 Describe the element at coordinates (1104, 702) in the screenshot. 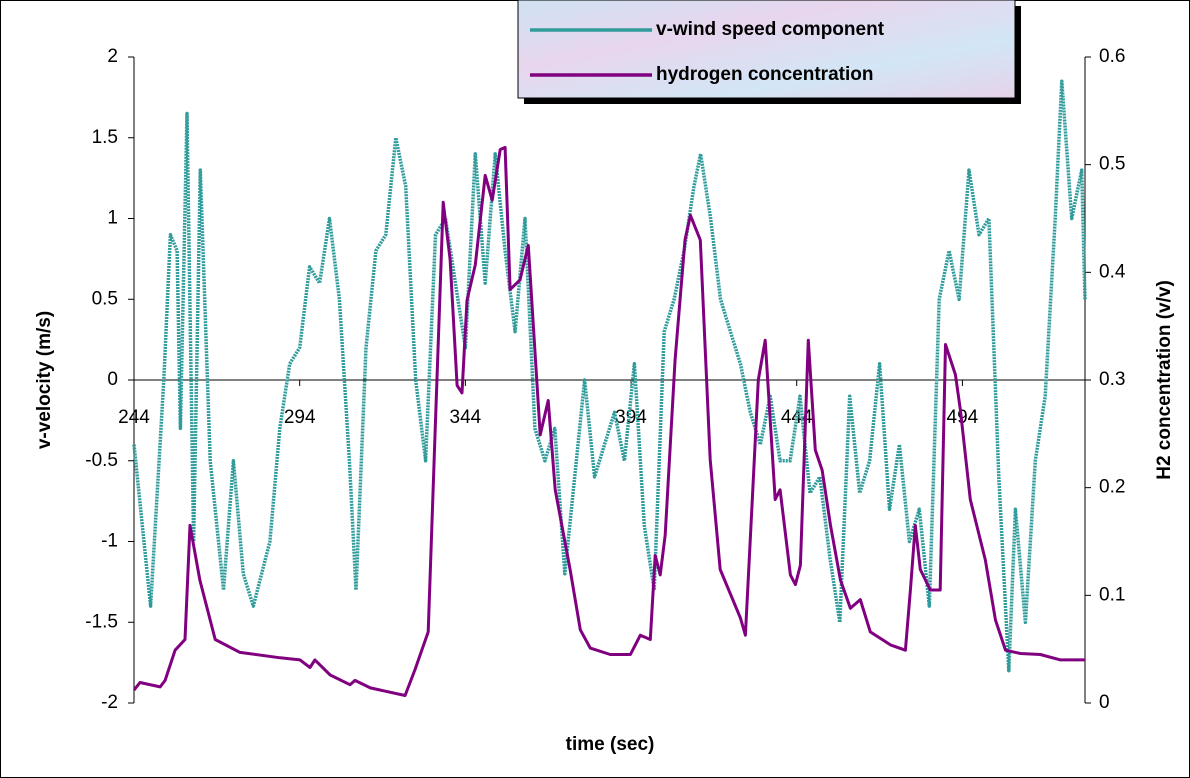

I see `y2-tick-label: 0` at that location.